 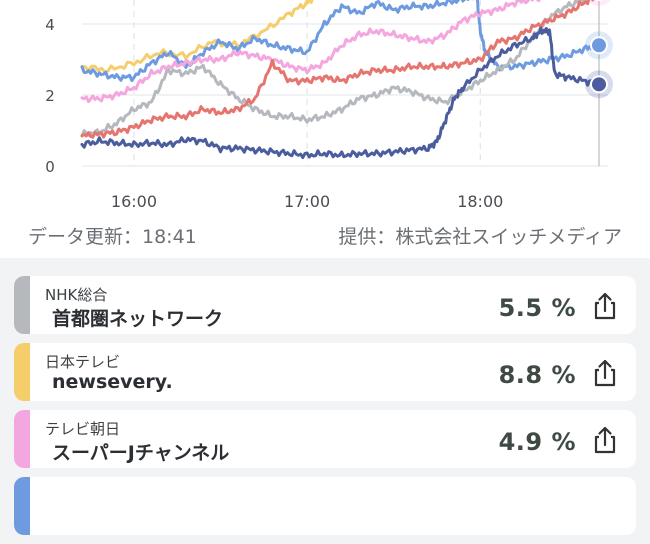 What do you see at coordinates (50, 25) in the screenshot?
I see `y-tick-label: 4` at bounding box center [50, 25].